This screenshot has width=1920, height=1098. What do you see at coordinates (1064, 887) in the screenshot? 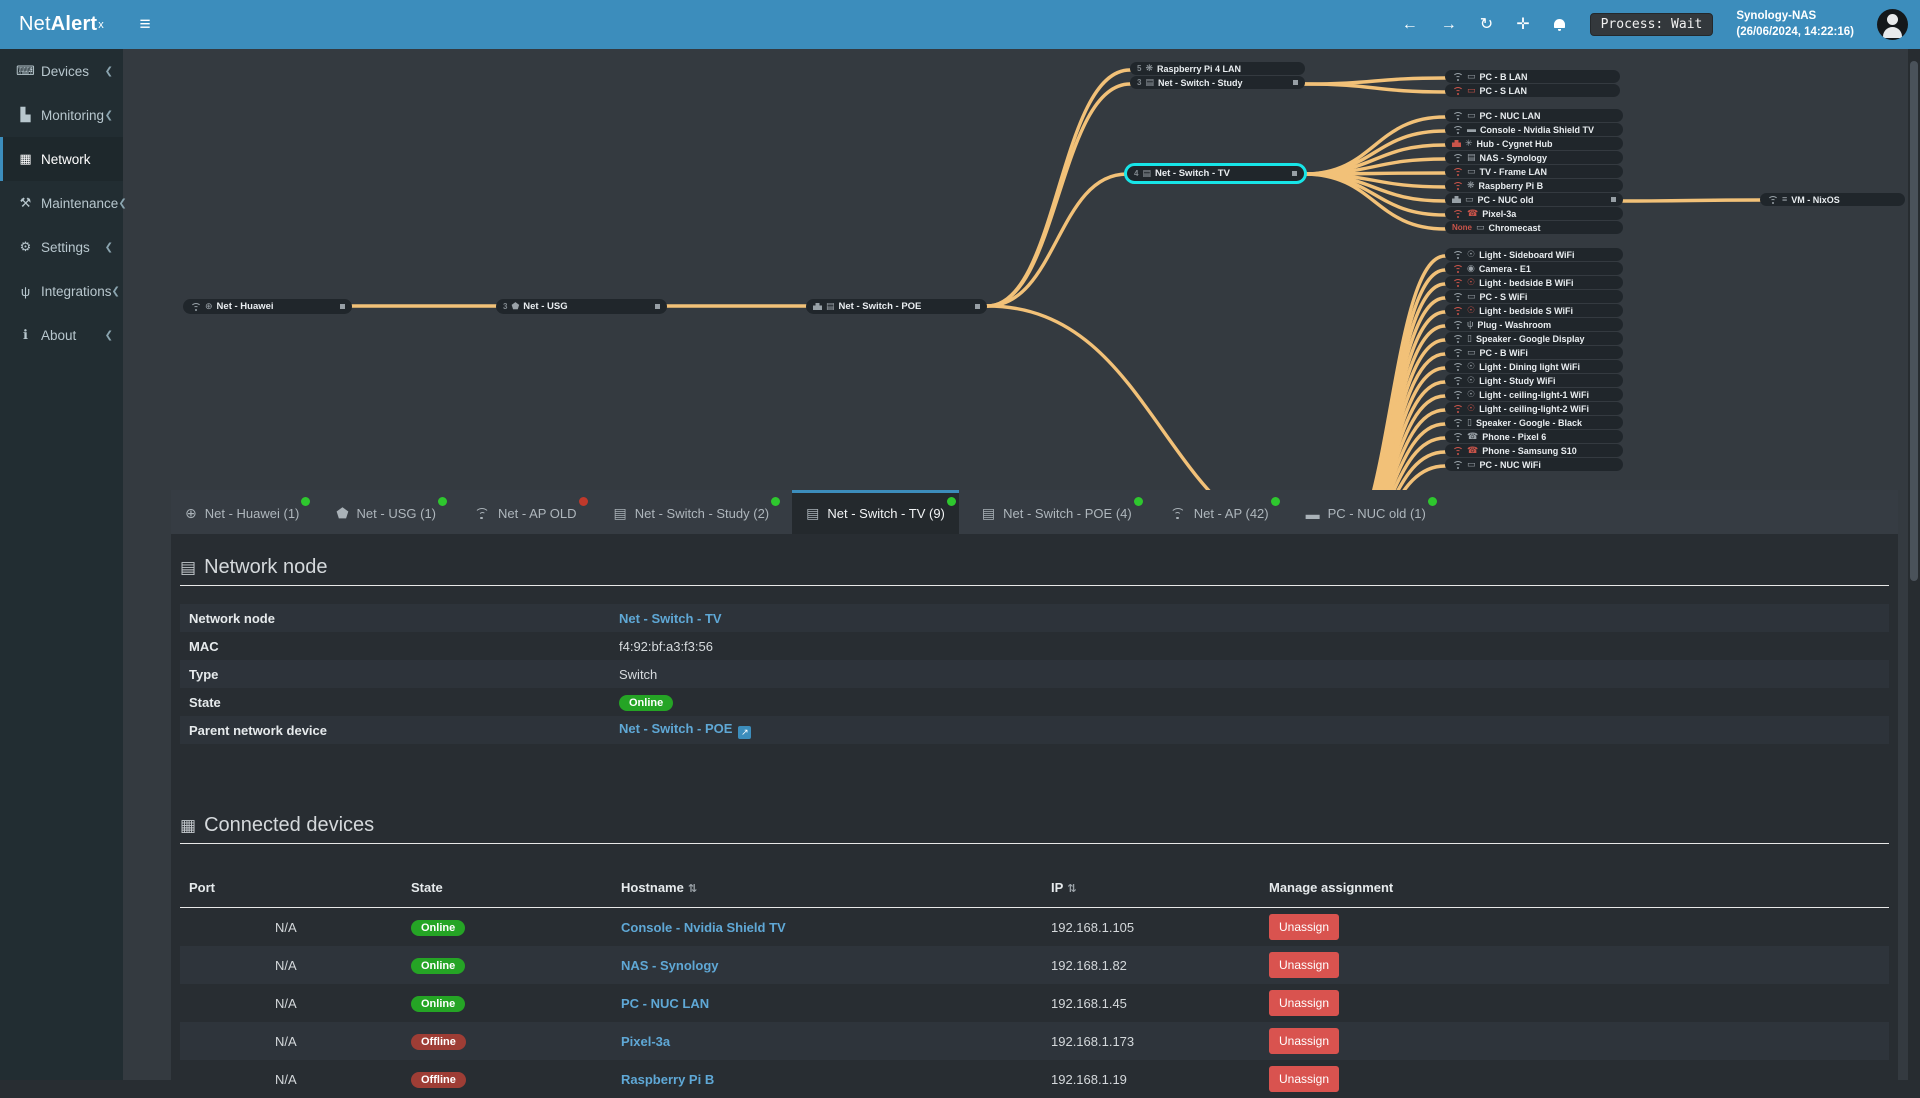
I see `column-ip: IP ⇅` at bounding box center [1064, 887].